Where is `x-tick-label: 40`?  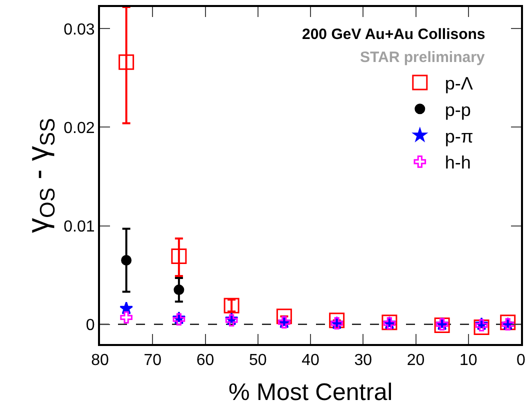 x-tick-label: 40 is located at coordinates (311, 361).